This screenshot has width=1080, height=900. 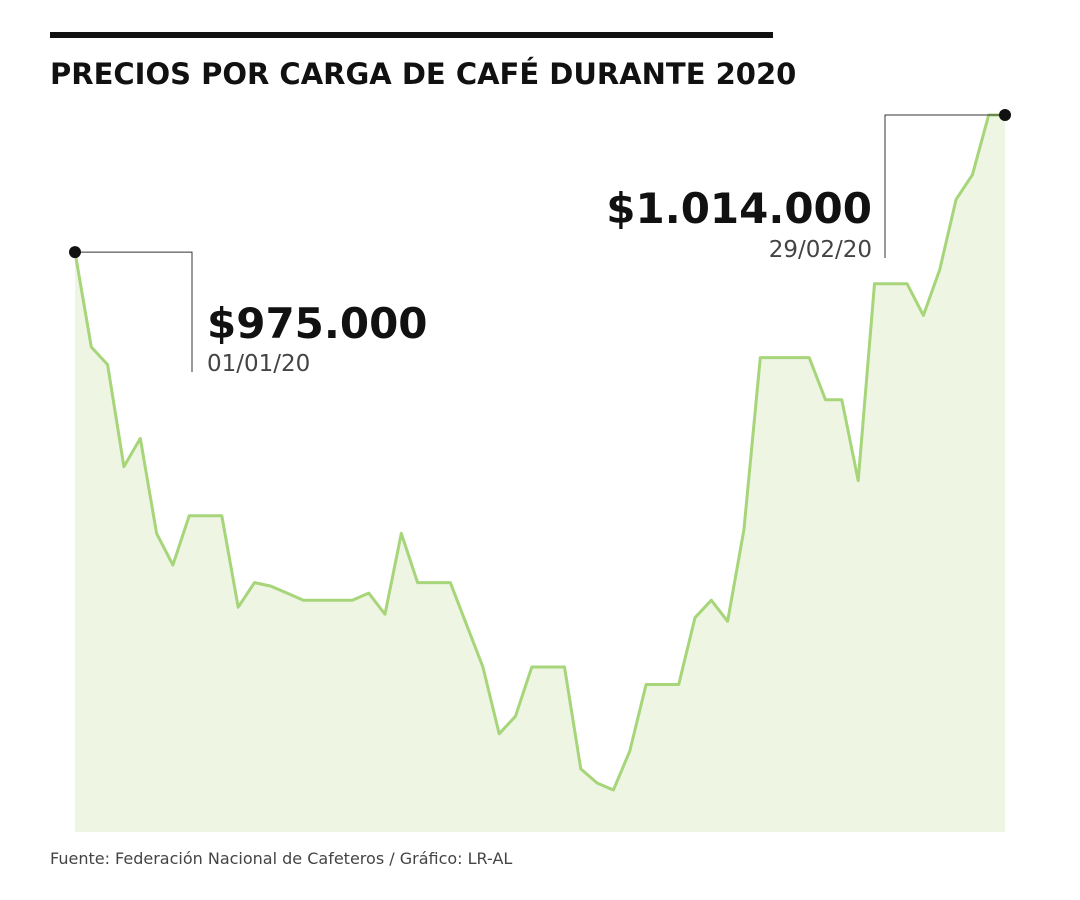 I want to click on date-label: 01/01/20, so click(x=258, y=364).